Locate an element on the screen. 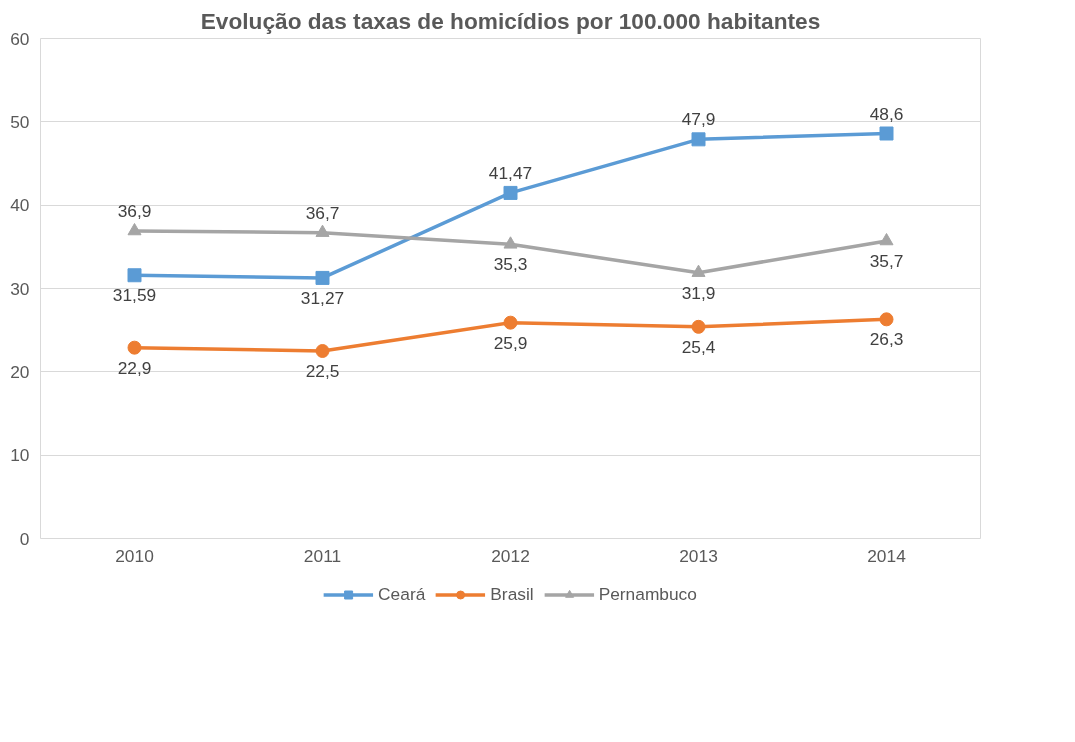 Image resolution: width=1075 pixels, height=742 pixels. legend-label: Brasil is located at coordinates (512, 594).